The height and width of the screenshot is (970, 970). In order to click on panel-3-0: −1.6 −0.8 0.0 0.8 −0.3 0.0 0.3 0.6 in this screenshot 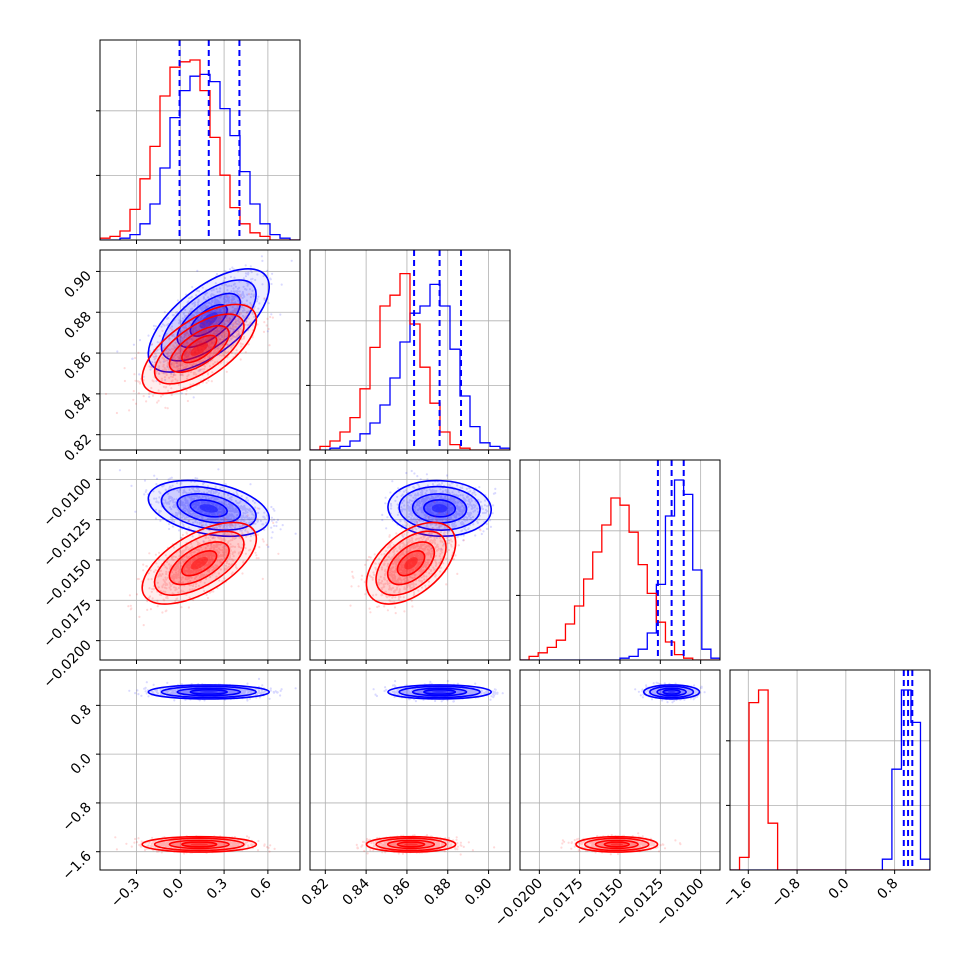, I will do `click(180, 790)`.